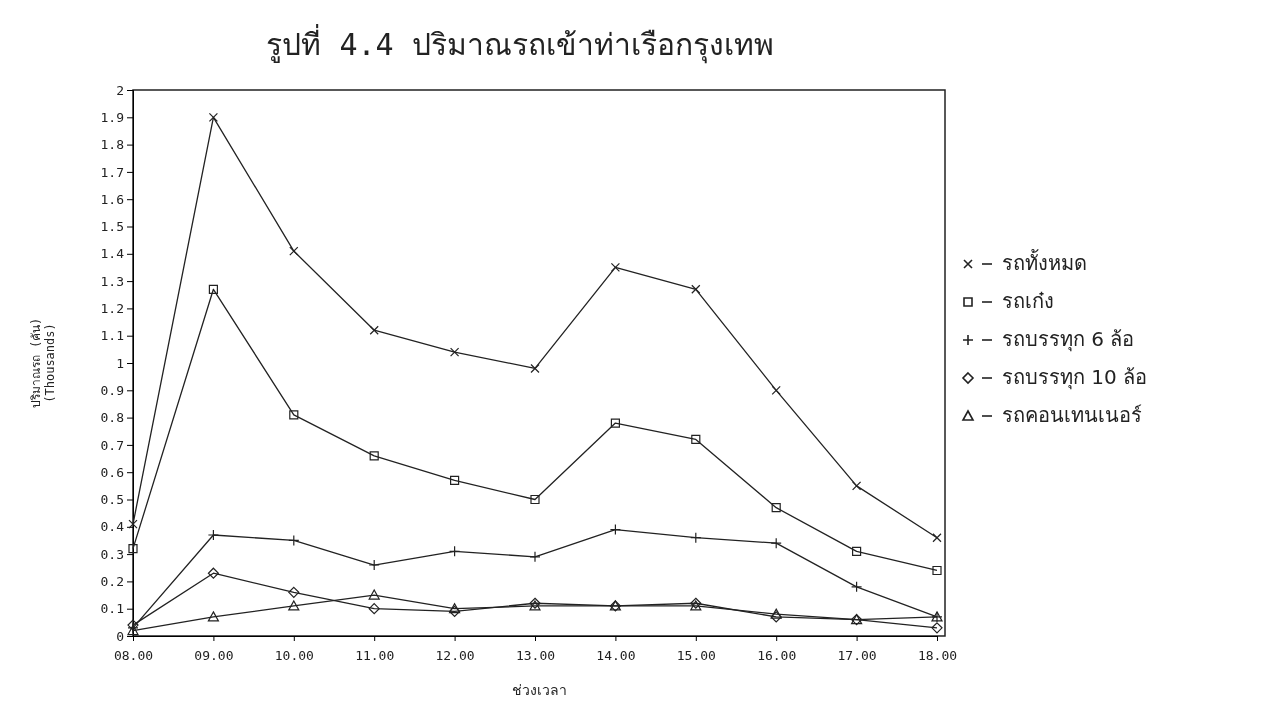 The height and width of the screenshot is (712, 1272). What do you see at coordinates (777, 655) in the screenshot?
I see `x-tick-label: 16.00` at bounding box center [777, 655].